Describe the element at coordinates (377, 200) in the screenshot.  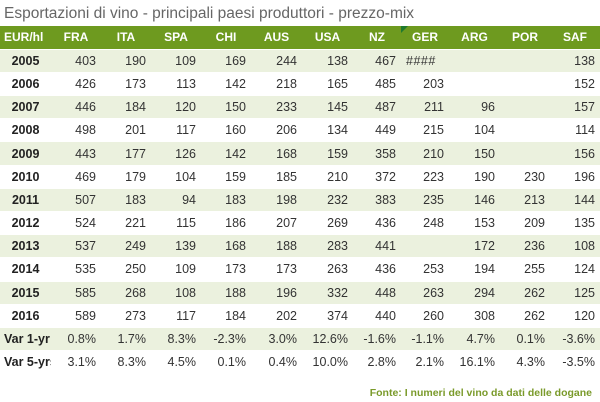
I see `data-cell: 383` at that location.